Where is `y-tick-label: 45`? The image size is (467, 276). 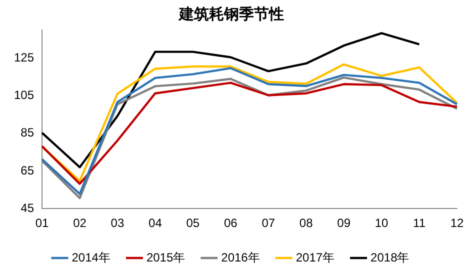 y-tick-label: 45 is located at coordinates (27, 207).